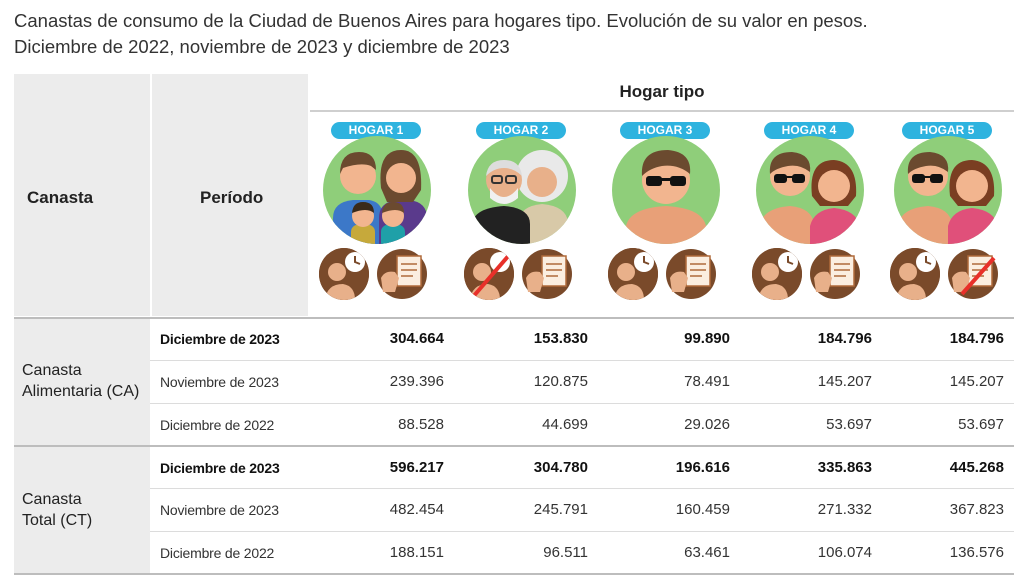 The width and height of the screenshot is (1024, 578). Describe the element at coordinates (217, 553) in the screenshot. I see `ct-row-3-period: Diciembre de 2022` at that location.